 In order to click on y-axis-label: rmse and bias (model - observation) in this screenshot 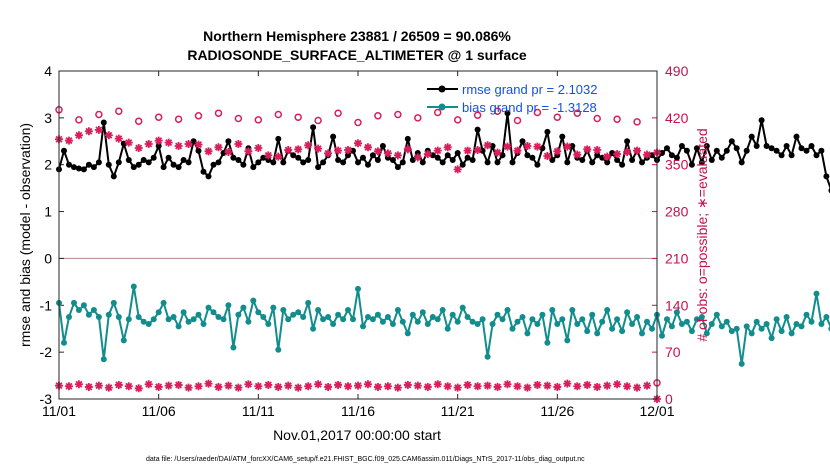, I will do `click(25, 235)`.